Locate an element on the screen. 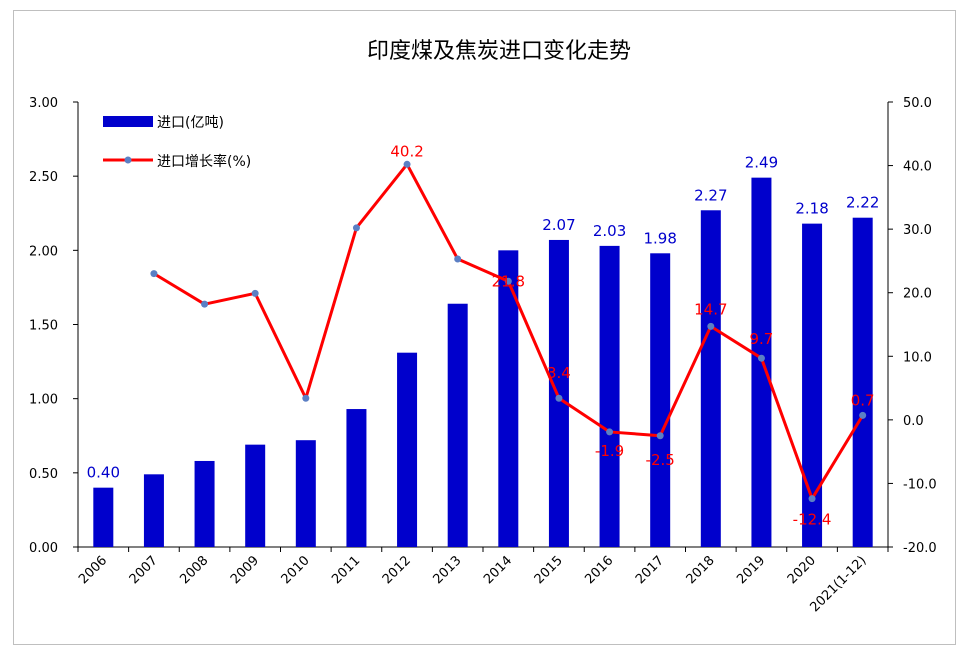 The image size is (968, 656). bar-2015 is located at coordinates (558, 393).